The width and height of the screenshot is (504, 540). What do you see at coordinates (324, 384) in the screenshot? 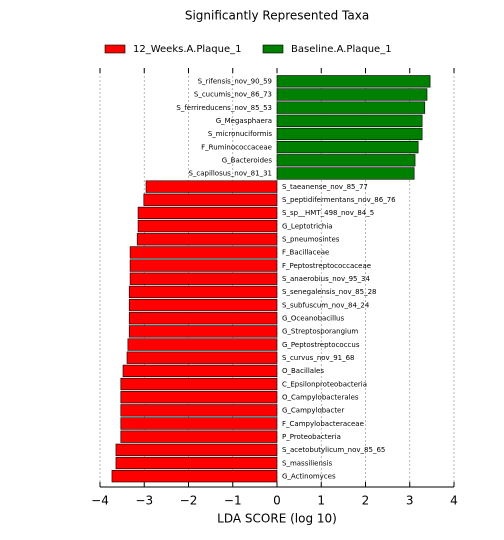
I see `category-label: C_Epsilonproteobacteria` at bounding box center [324, 384].